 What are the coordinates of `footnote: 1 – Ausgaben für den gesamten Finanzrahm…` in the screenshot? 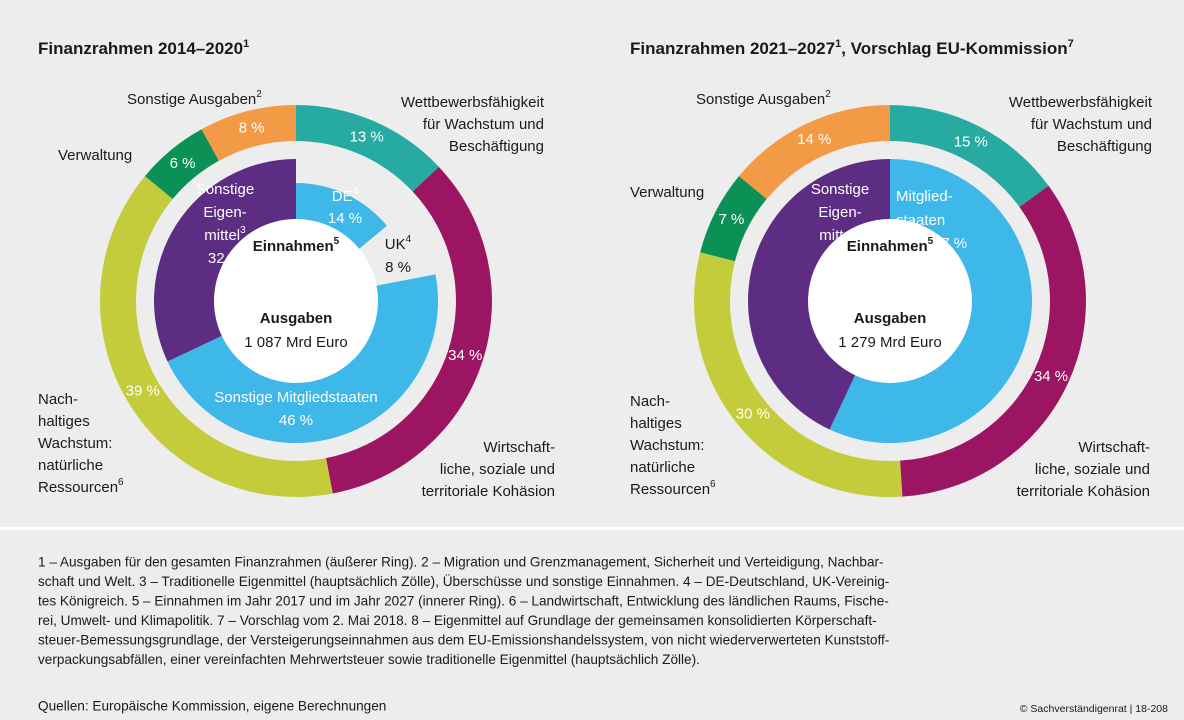 It's located at (461, 562).